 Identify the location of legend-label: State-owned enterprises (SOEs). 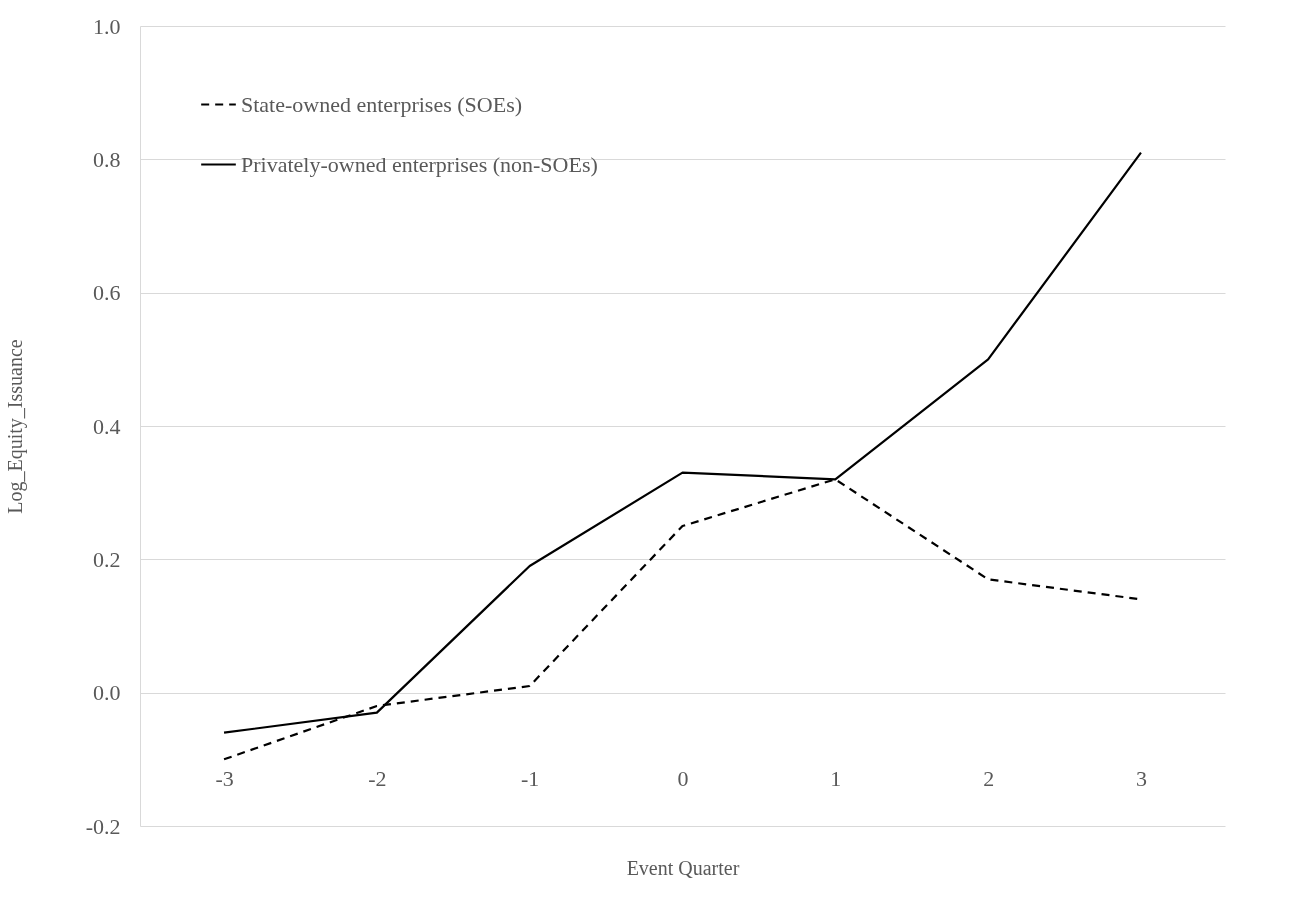
(382, 104).